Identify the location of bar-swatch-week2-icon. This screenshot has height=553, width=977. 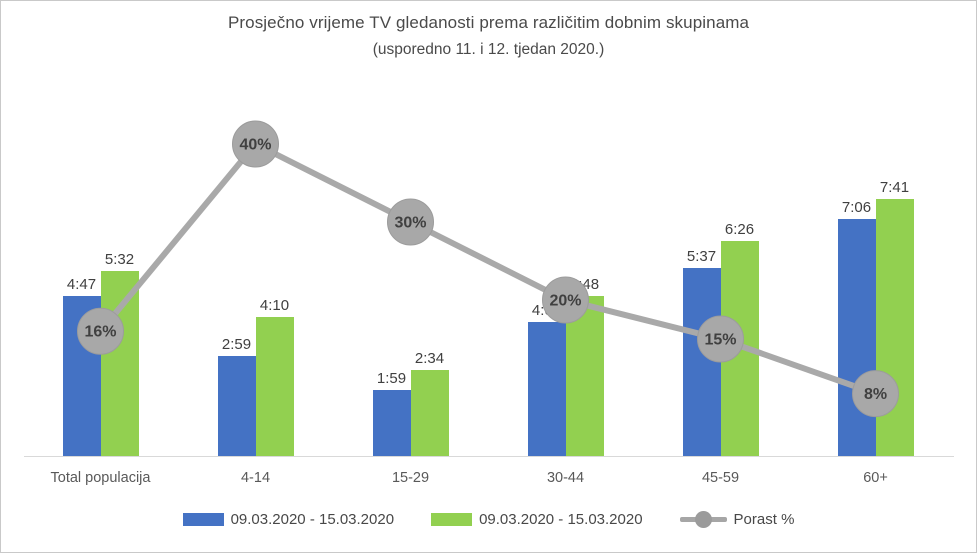
(452, 519).